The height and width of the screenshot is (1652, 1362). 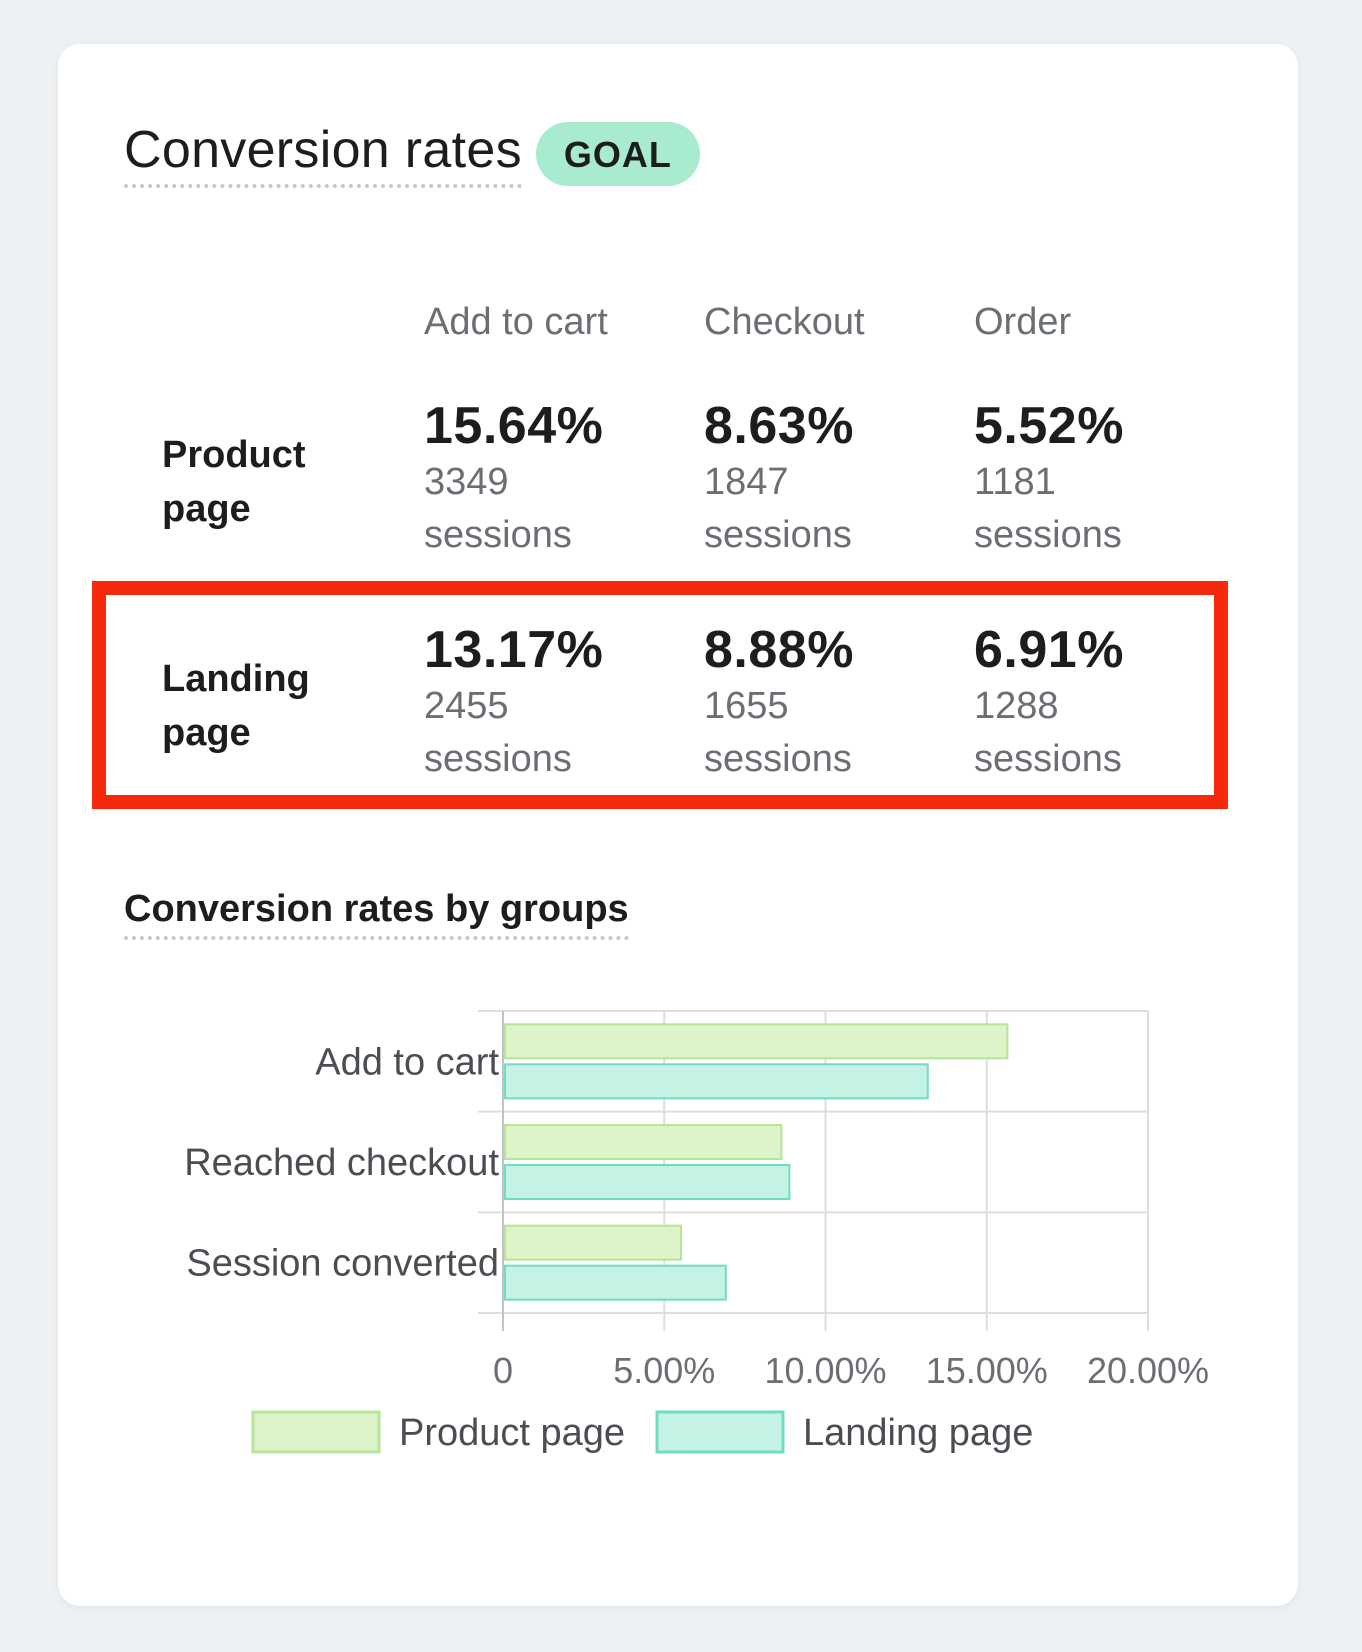 I want to click on rate-value: 13.17%, so click(x=514, y=650).